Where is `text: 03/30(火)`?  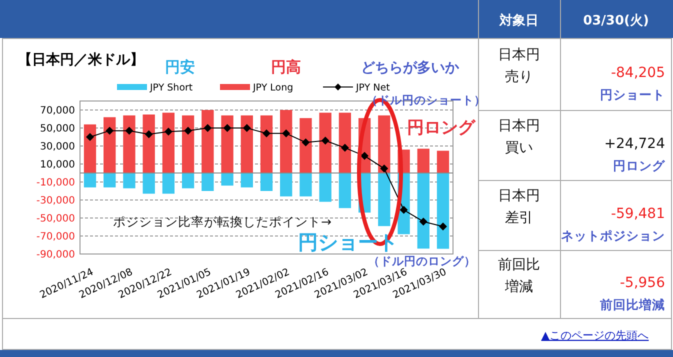 text: 03/30(火) is located at coordinates (616, 21).